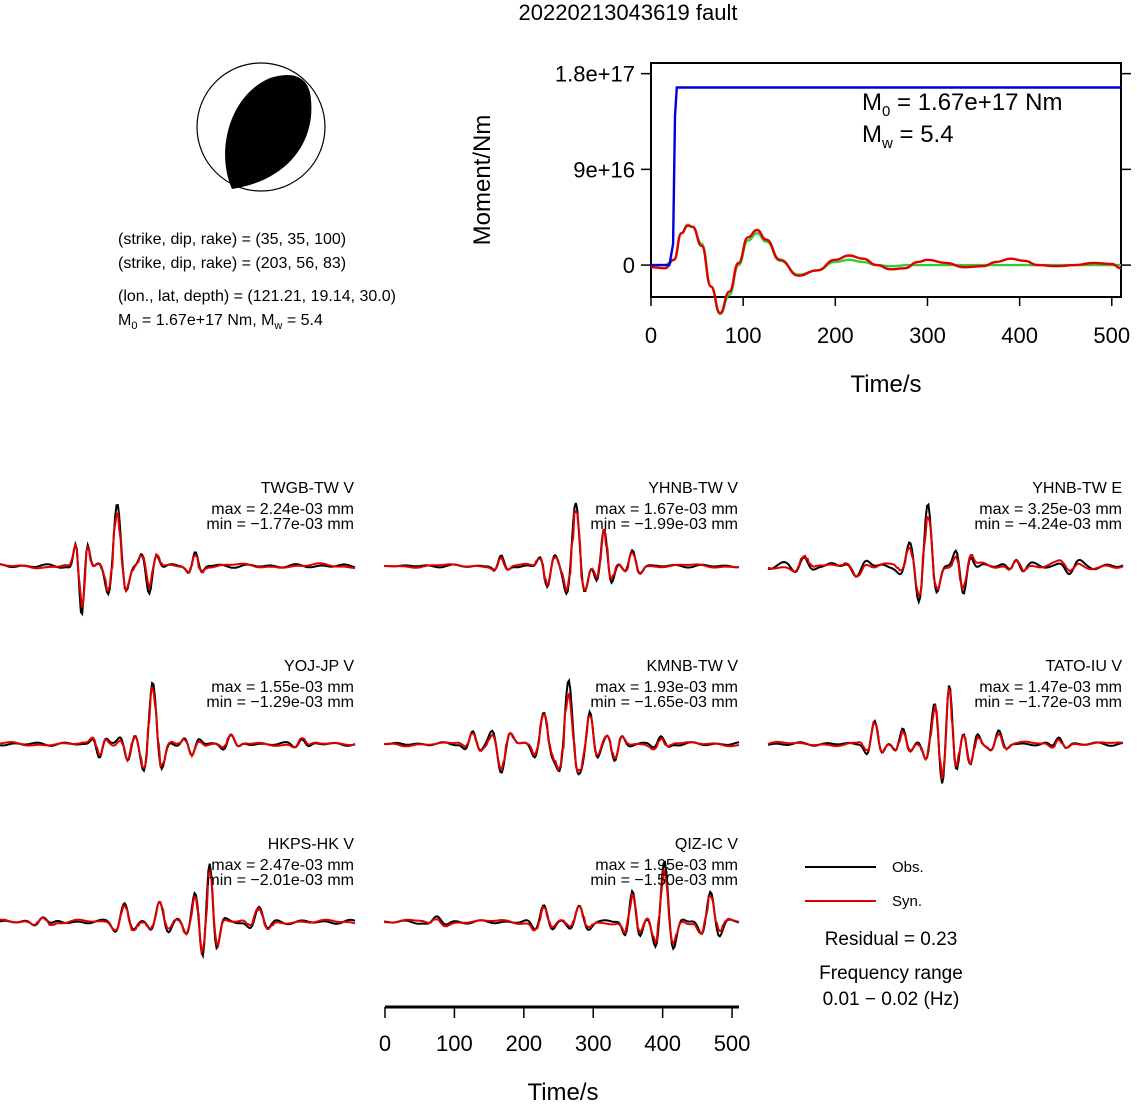  What do you see at coordinates (885, 384) in the screenshot?
I see `moment-xlabel: Time/s` at bounding box center [885, 384].